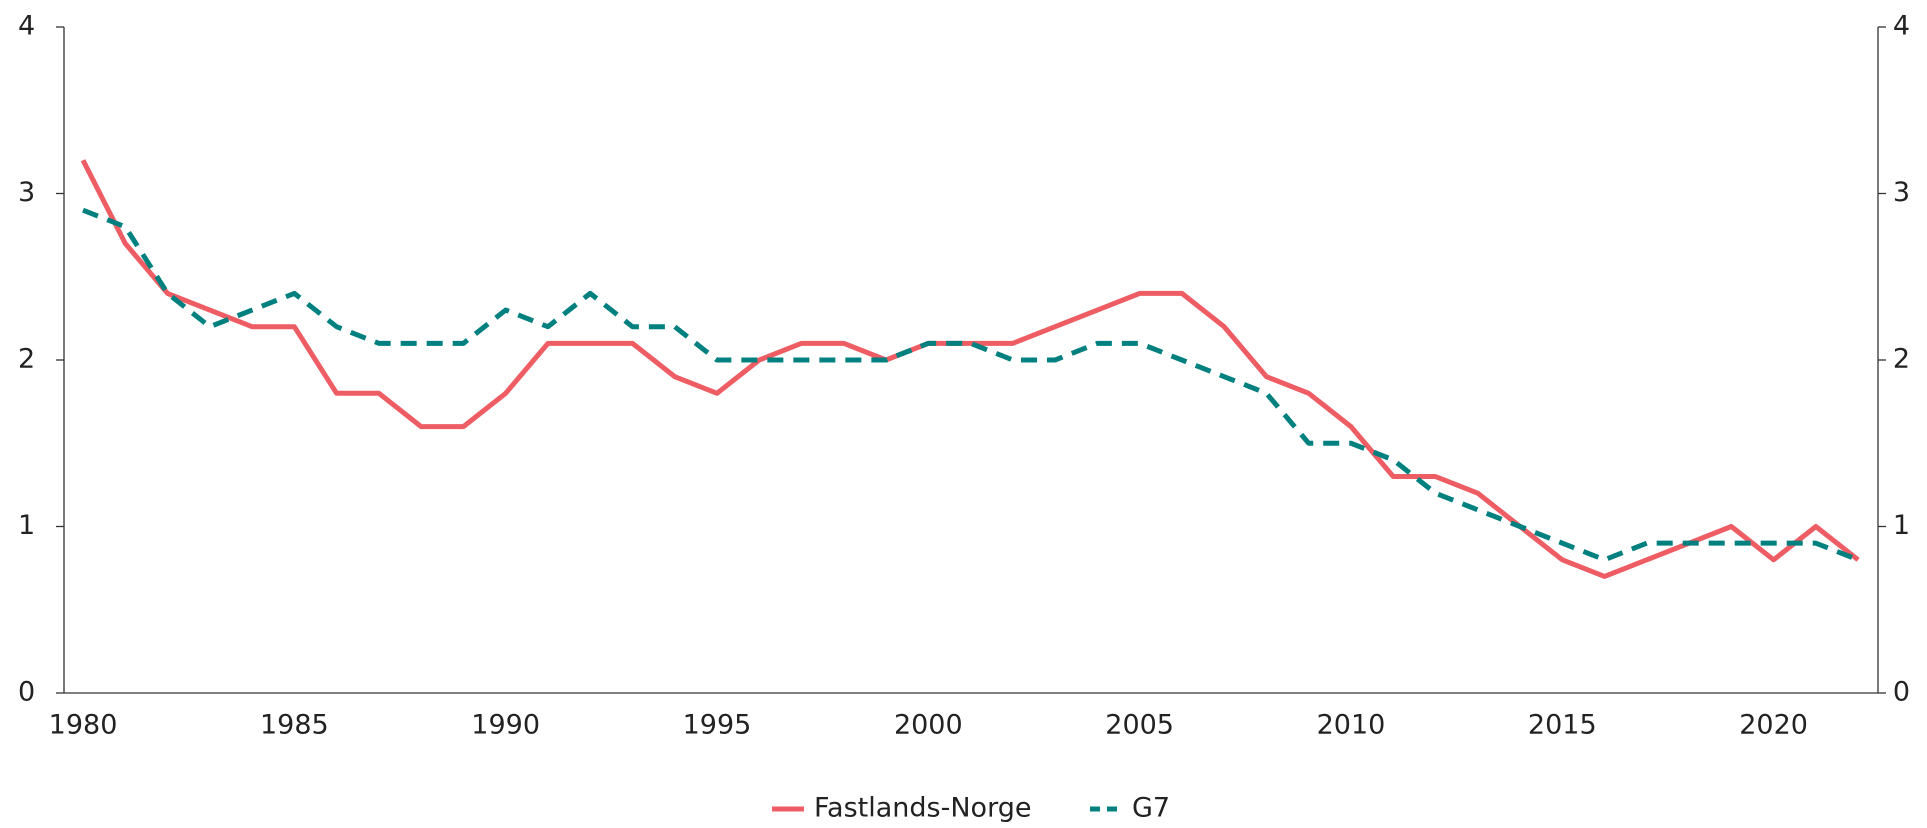 This screenshot has width=1927, height=828. I want to click on x-tick-label: 2020, so click(1773, 725).